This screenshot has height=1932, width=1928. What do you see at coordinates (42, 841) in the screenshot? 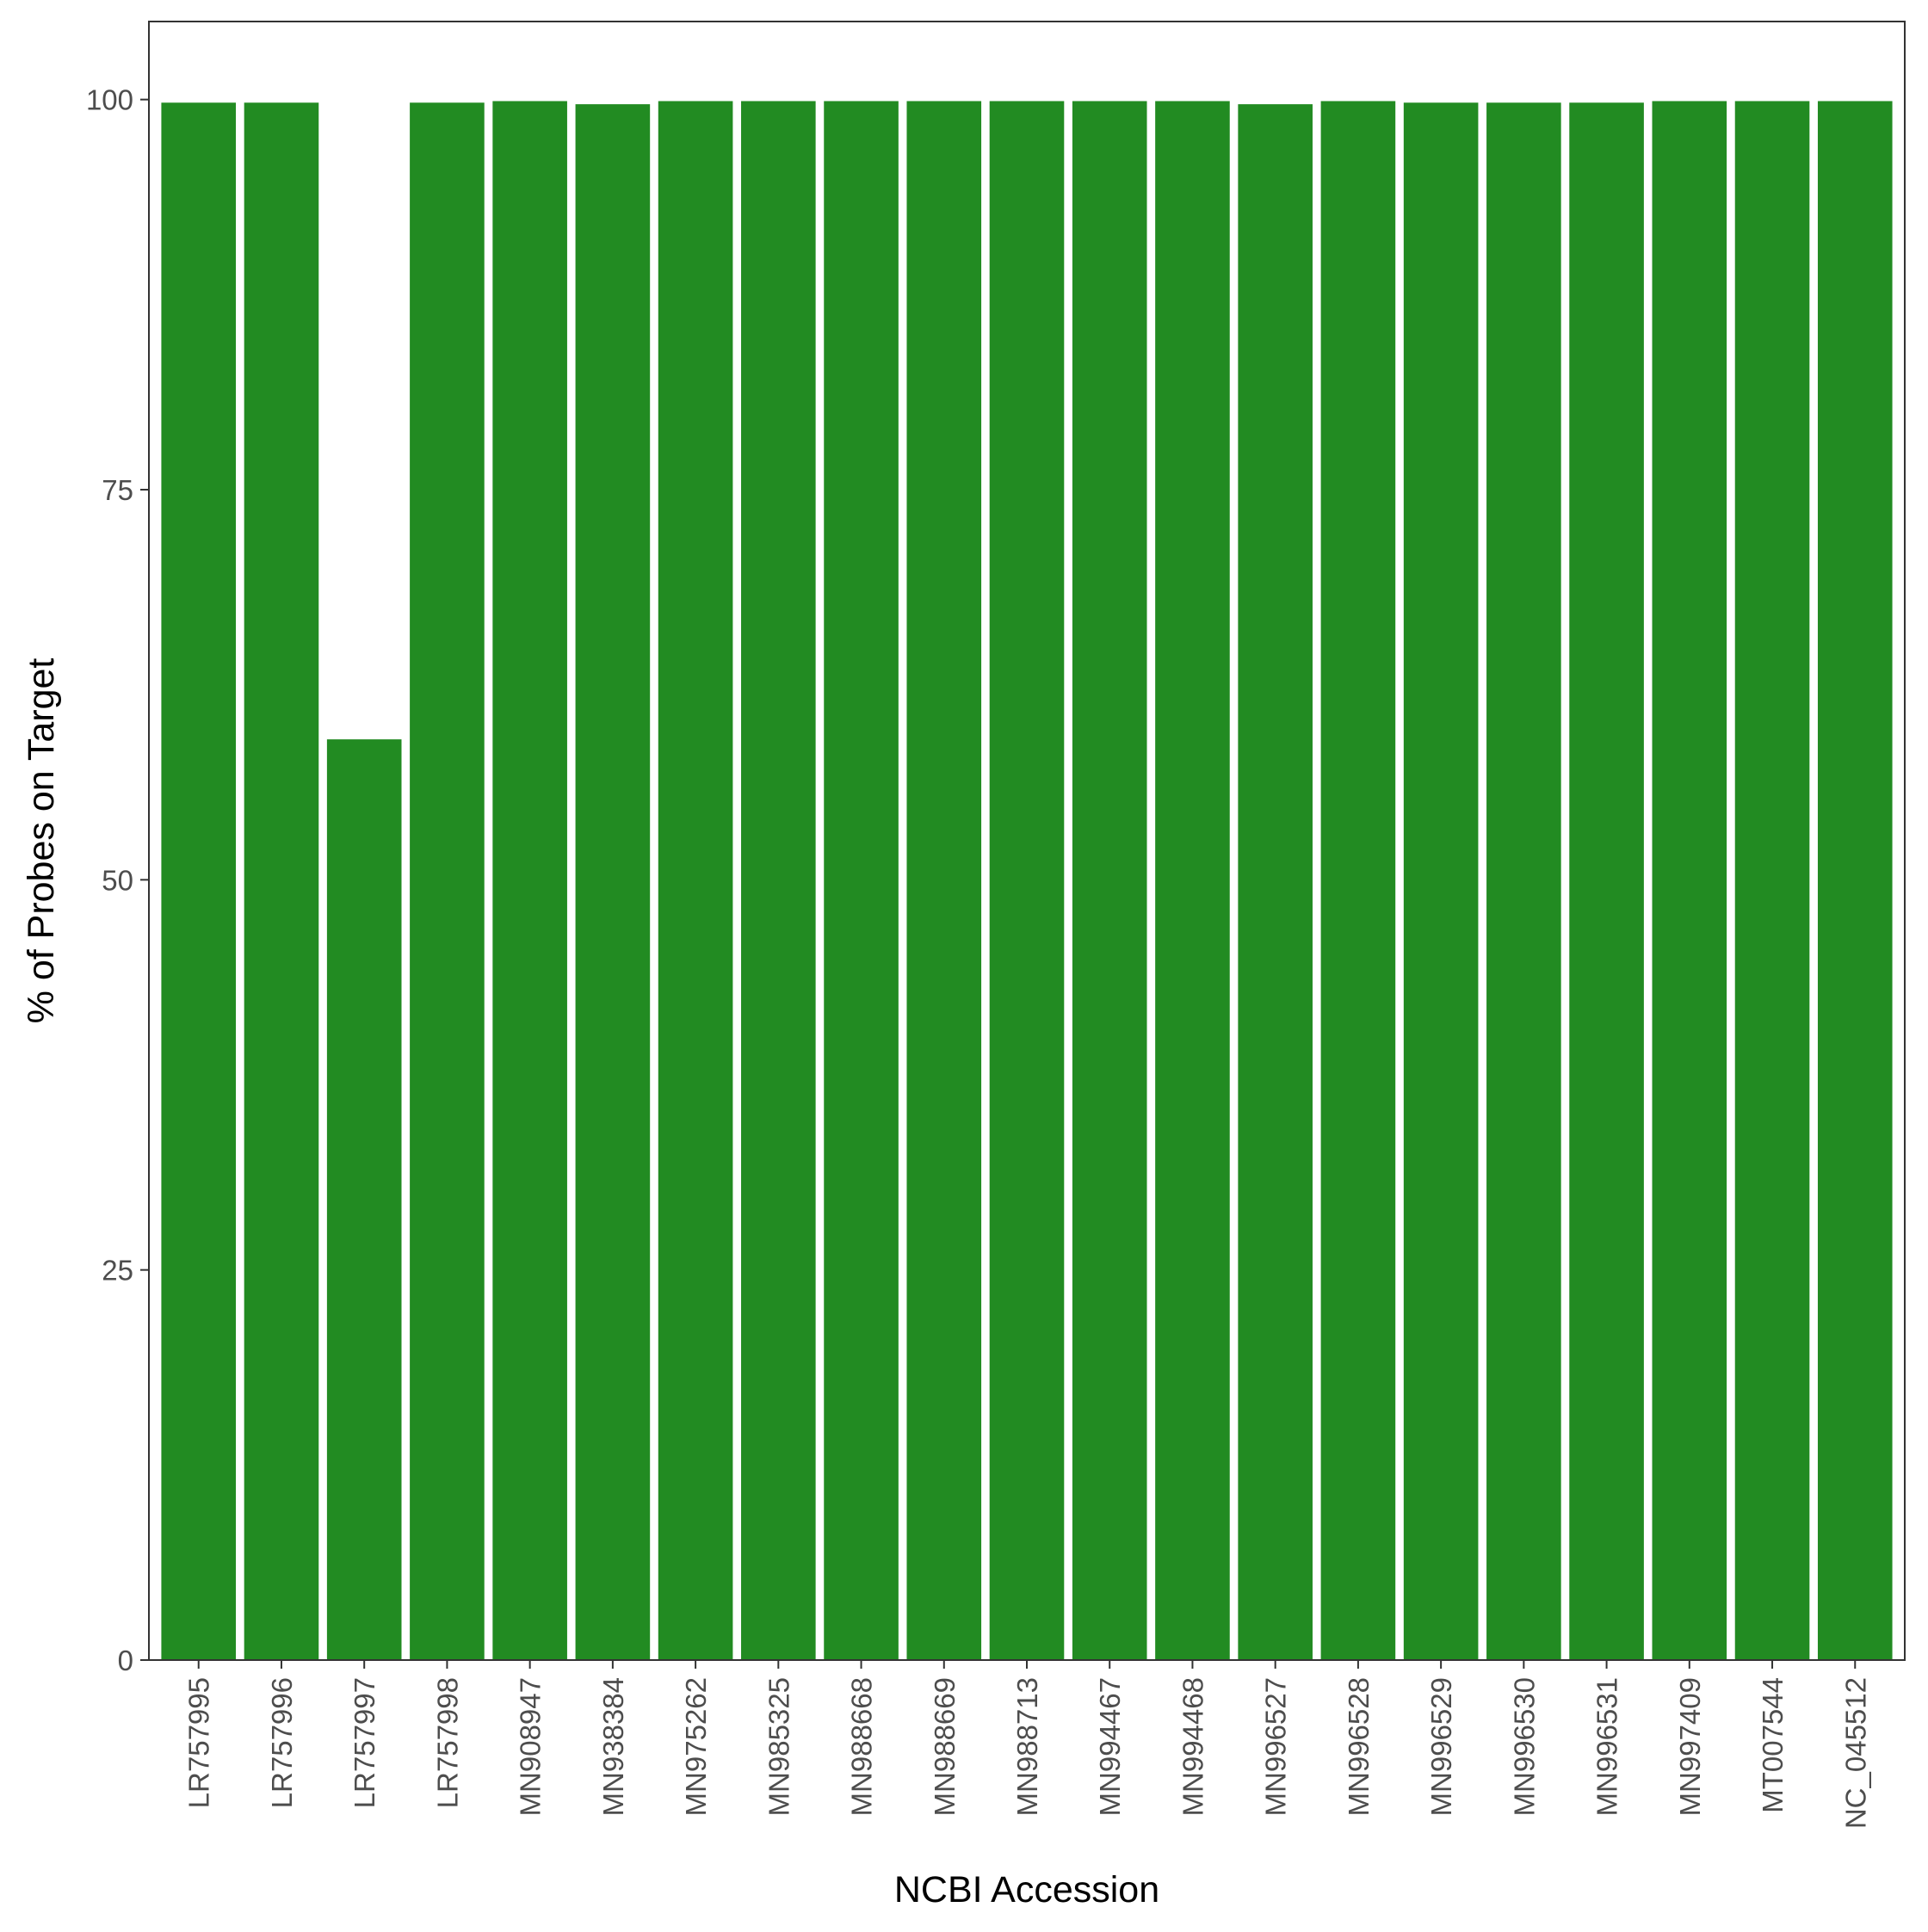
I see `y-axis-title: % of Probes on Target` at bounding box center [42, 841].